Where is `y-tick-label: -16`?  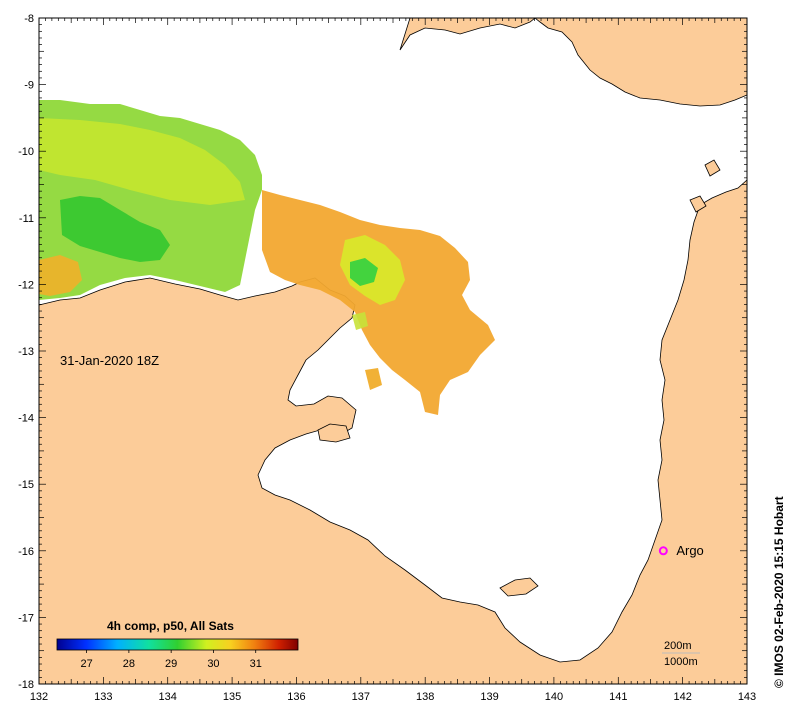
y-tick-label: -16 is located at coordinates (26, 552).